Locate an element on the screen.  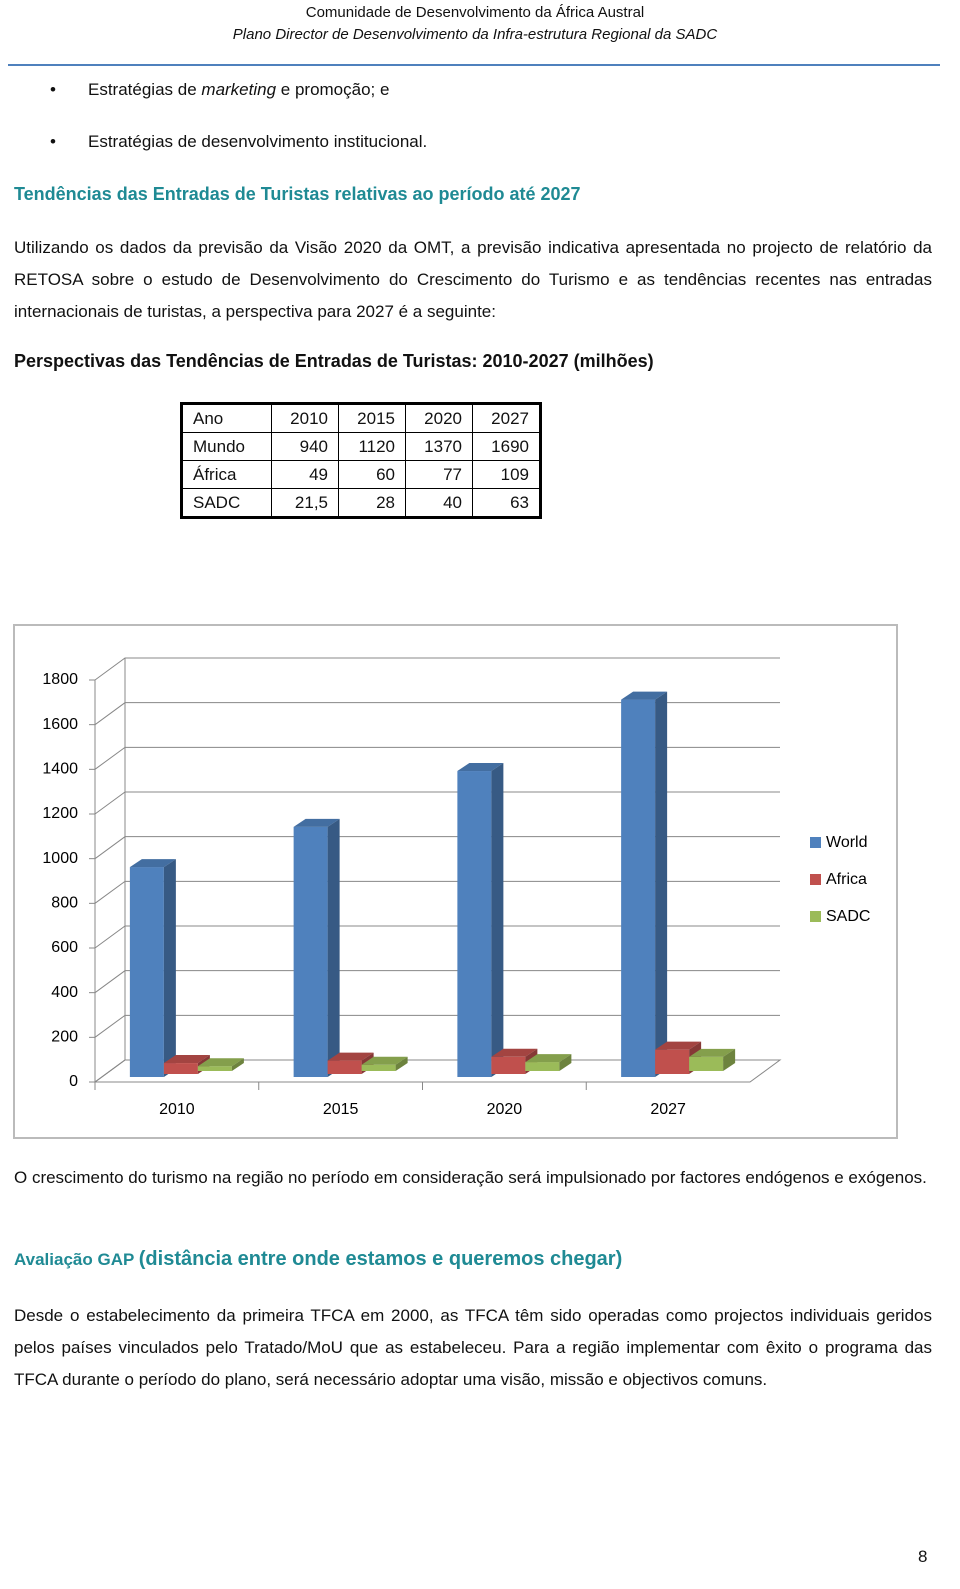
y-tick-label: 1600 is located at coordinates (60, 724).